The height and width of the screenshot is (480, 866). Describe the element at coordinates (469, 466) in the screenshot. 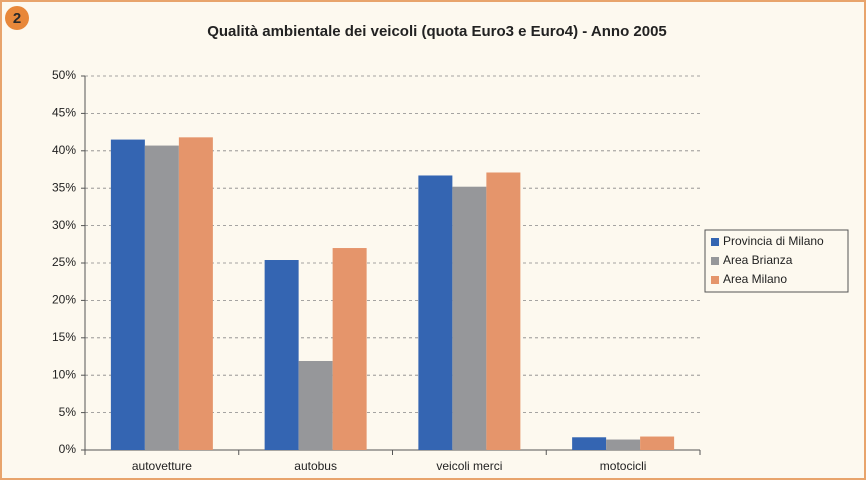

I see `x-tick-label: veicoli merci` at that location.